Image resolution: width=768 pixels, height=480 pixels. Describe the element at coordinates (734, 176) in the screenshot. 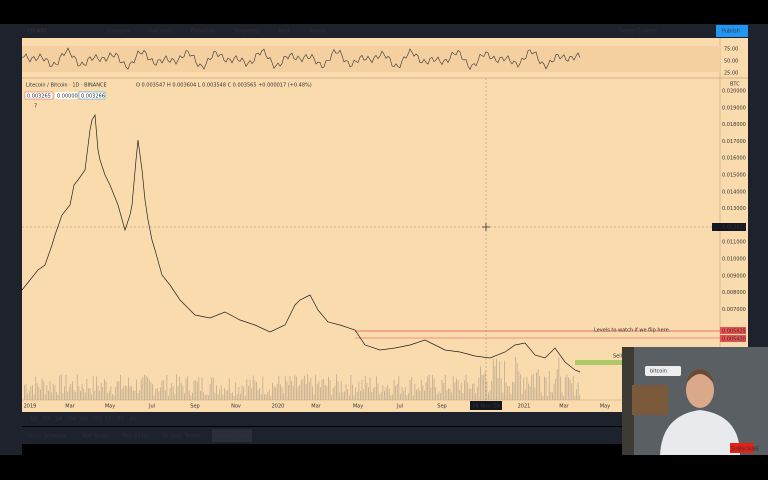

I see `price-tick-label: 0.015000` at that location.